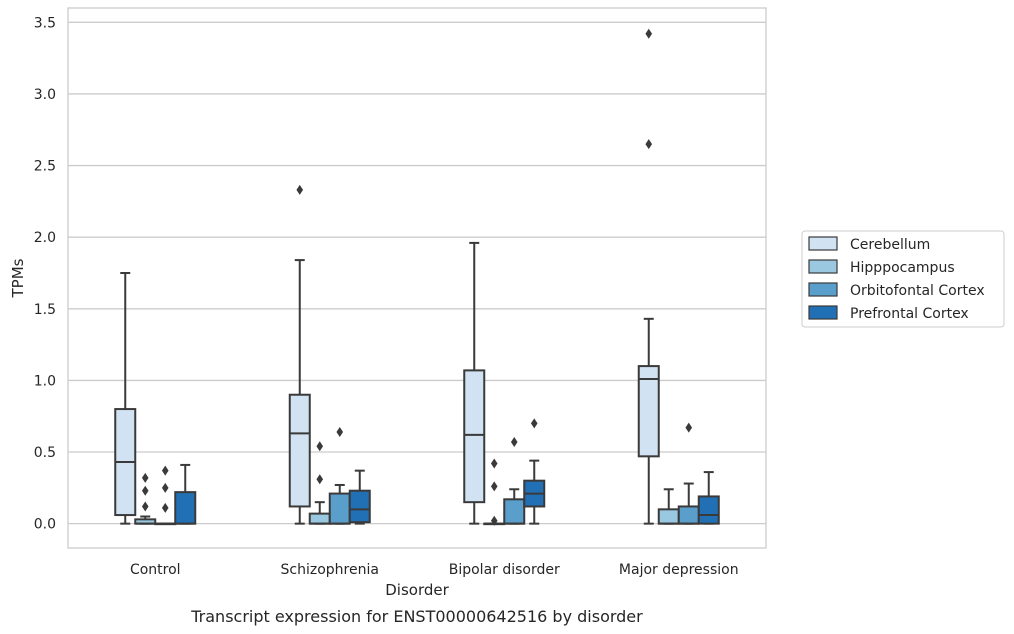 The image size is (1014, 634). What do you see at coordinates (45, 273) in the screenshot?
I see `y-axis-tick-labels: 0.0 0.5 1.0 1.5 2.0 2.5 3.0 3.5` at bounding box center [45, 273].